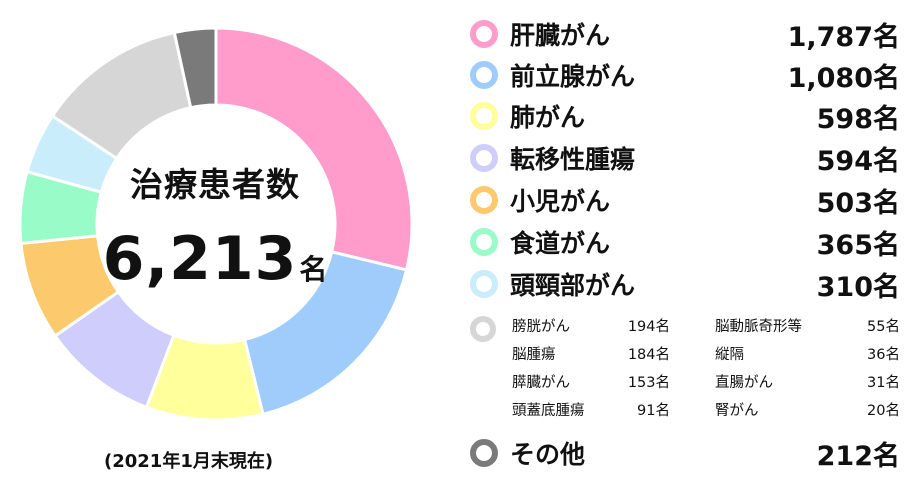 The image size is (912, 495). I want to click on legend-label: 転移性腫瘍, so click(573, 159).